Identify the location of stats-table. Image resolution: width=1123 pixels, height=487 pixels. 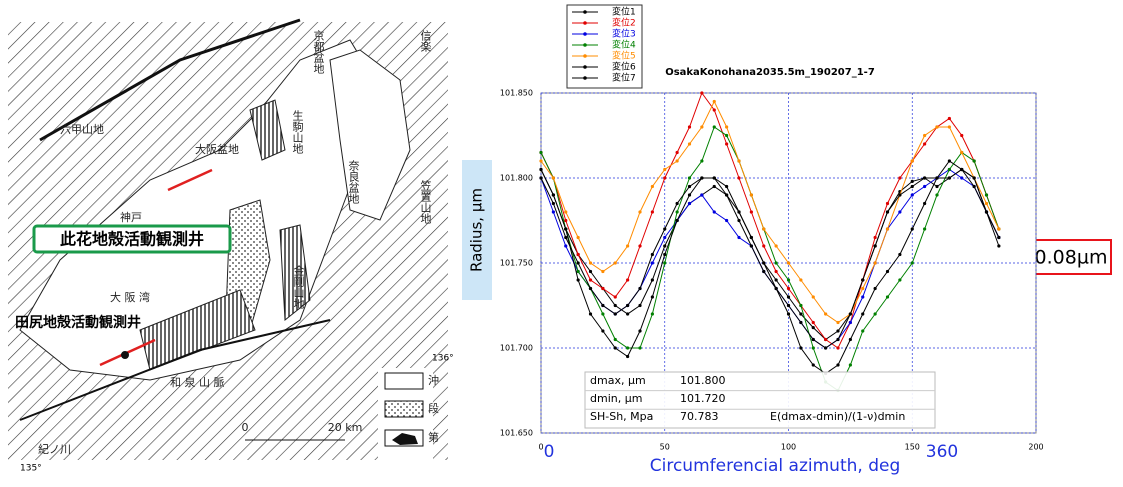
(760, 400).